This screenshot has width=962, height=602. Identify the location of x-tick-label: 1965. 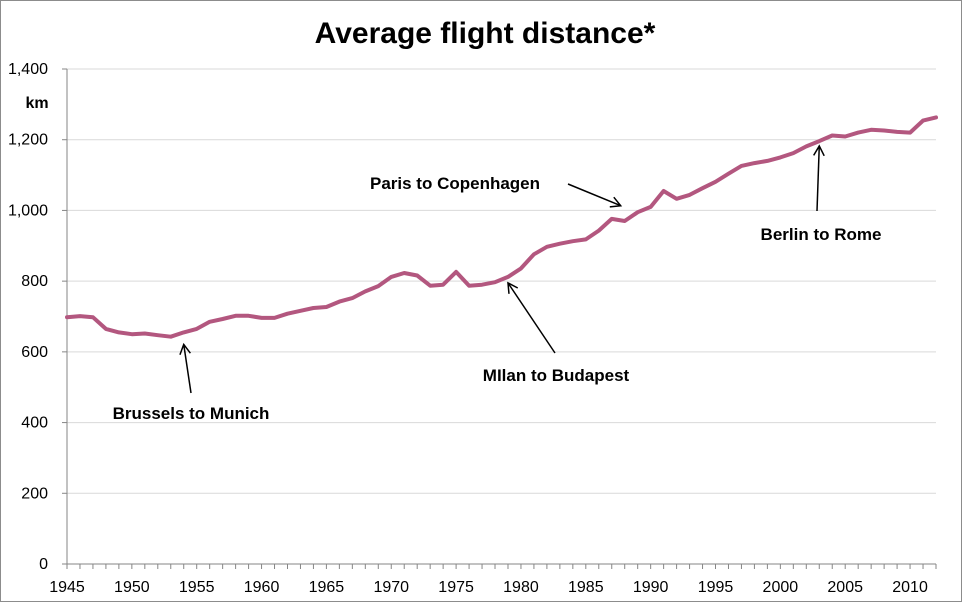
(327, 587).